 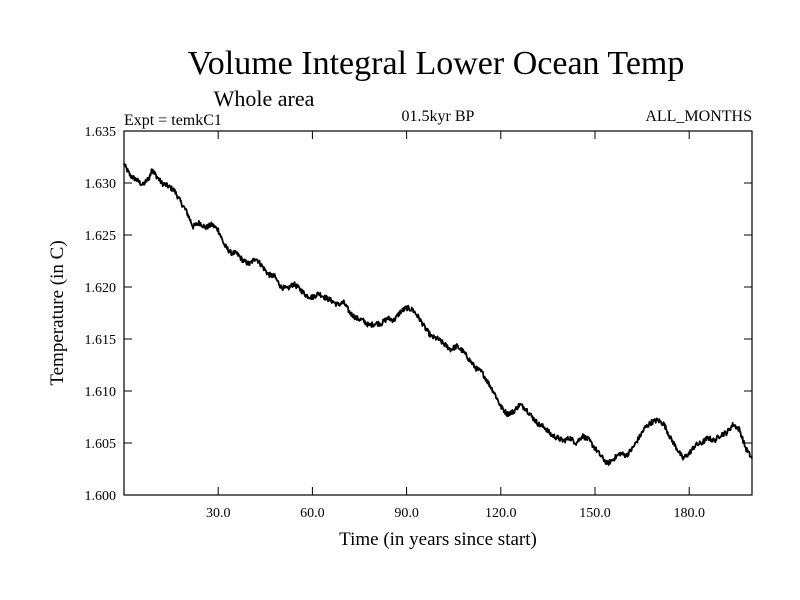 What do you see at coordinates (101, 340) in the screenshot?
I see `y-tick-label: 1.615` at bounding box center [101, 340].